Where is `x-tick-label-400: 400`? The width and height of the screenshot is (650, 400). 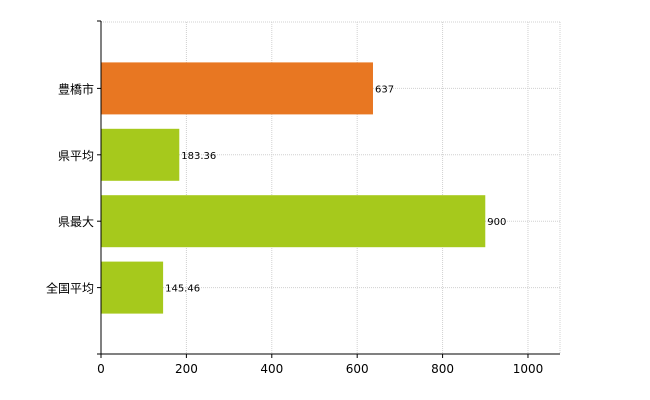 x-tick-label-400: 400 is located at coordinates (271, 369).